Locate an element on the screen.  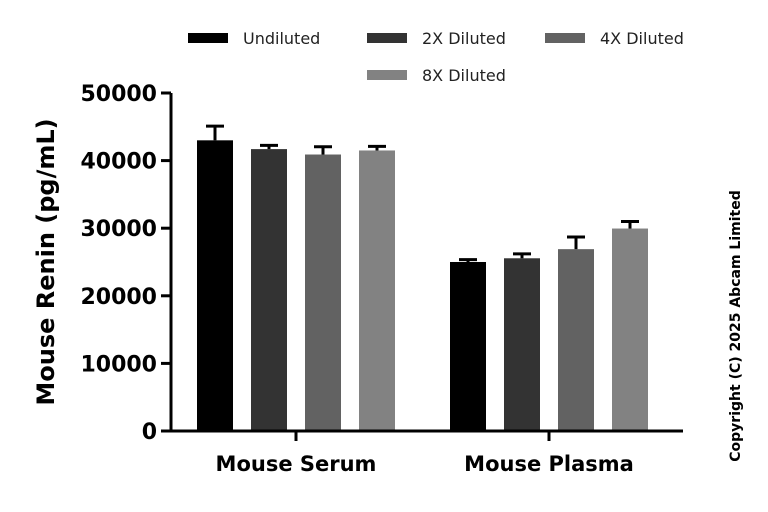
y-tick-label: 50000 is located at coordinates (118, 94).